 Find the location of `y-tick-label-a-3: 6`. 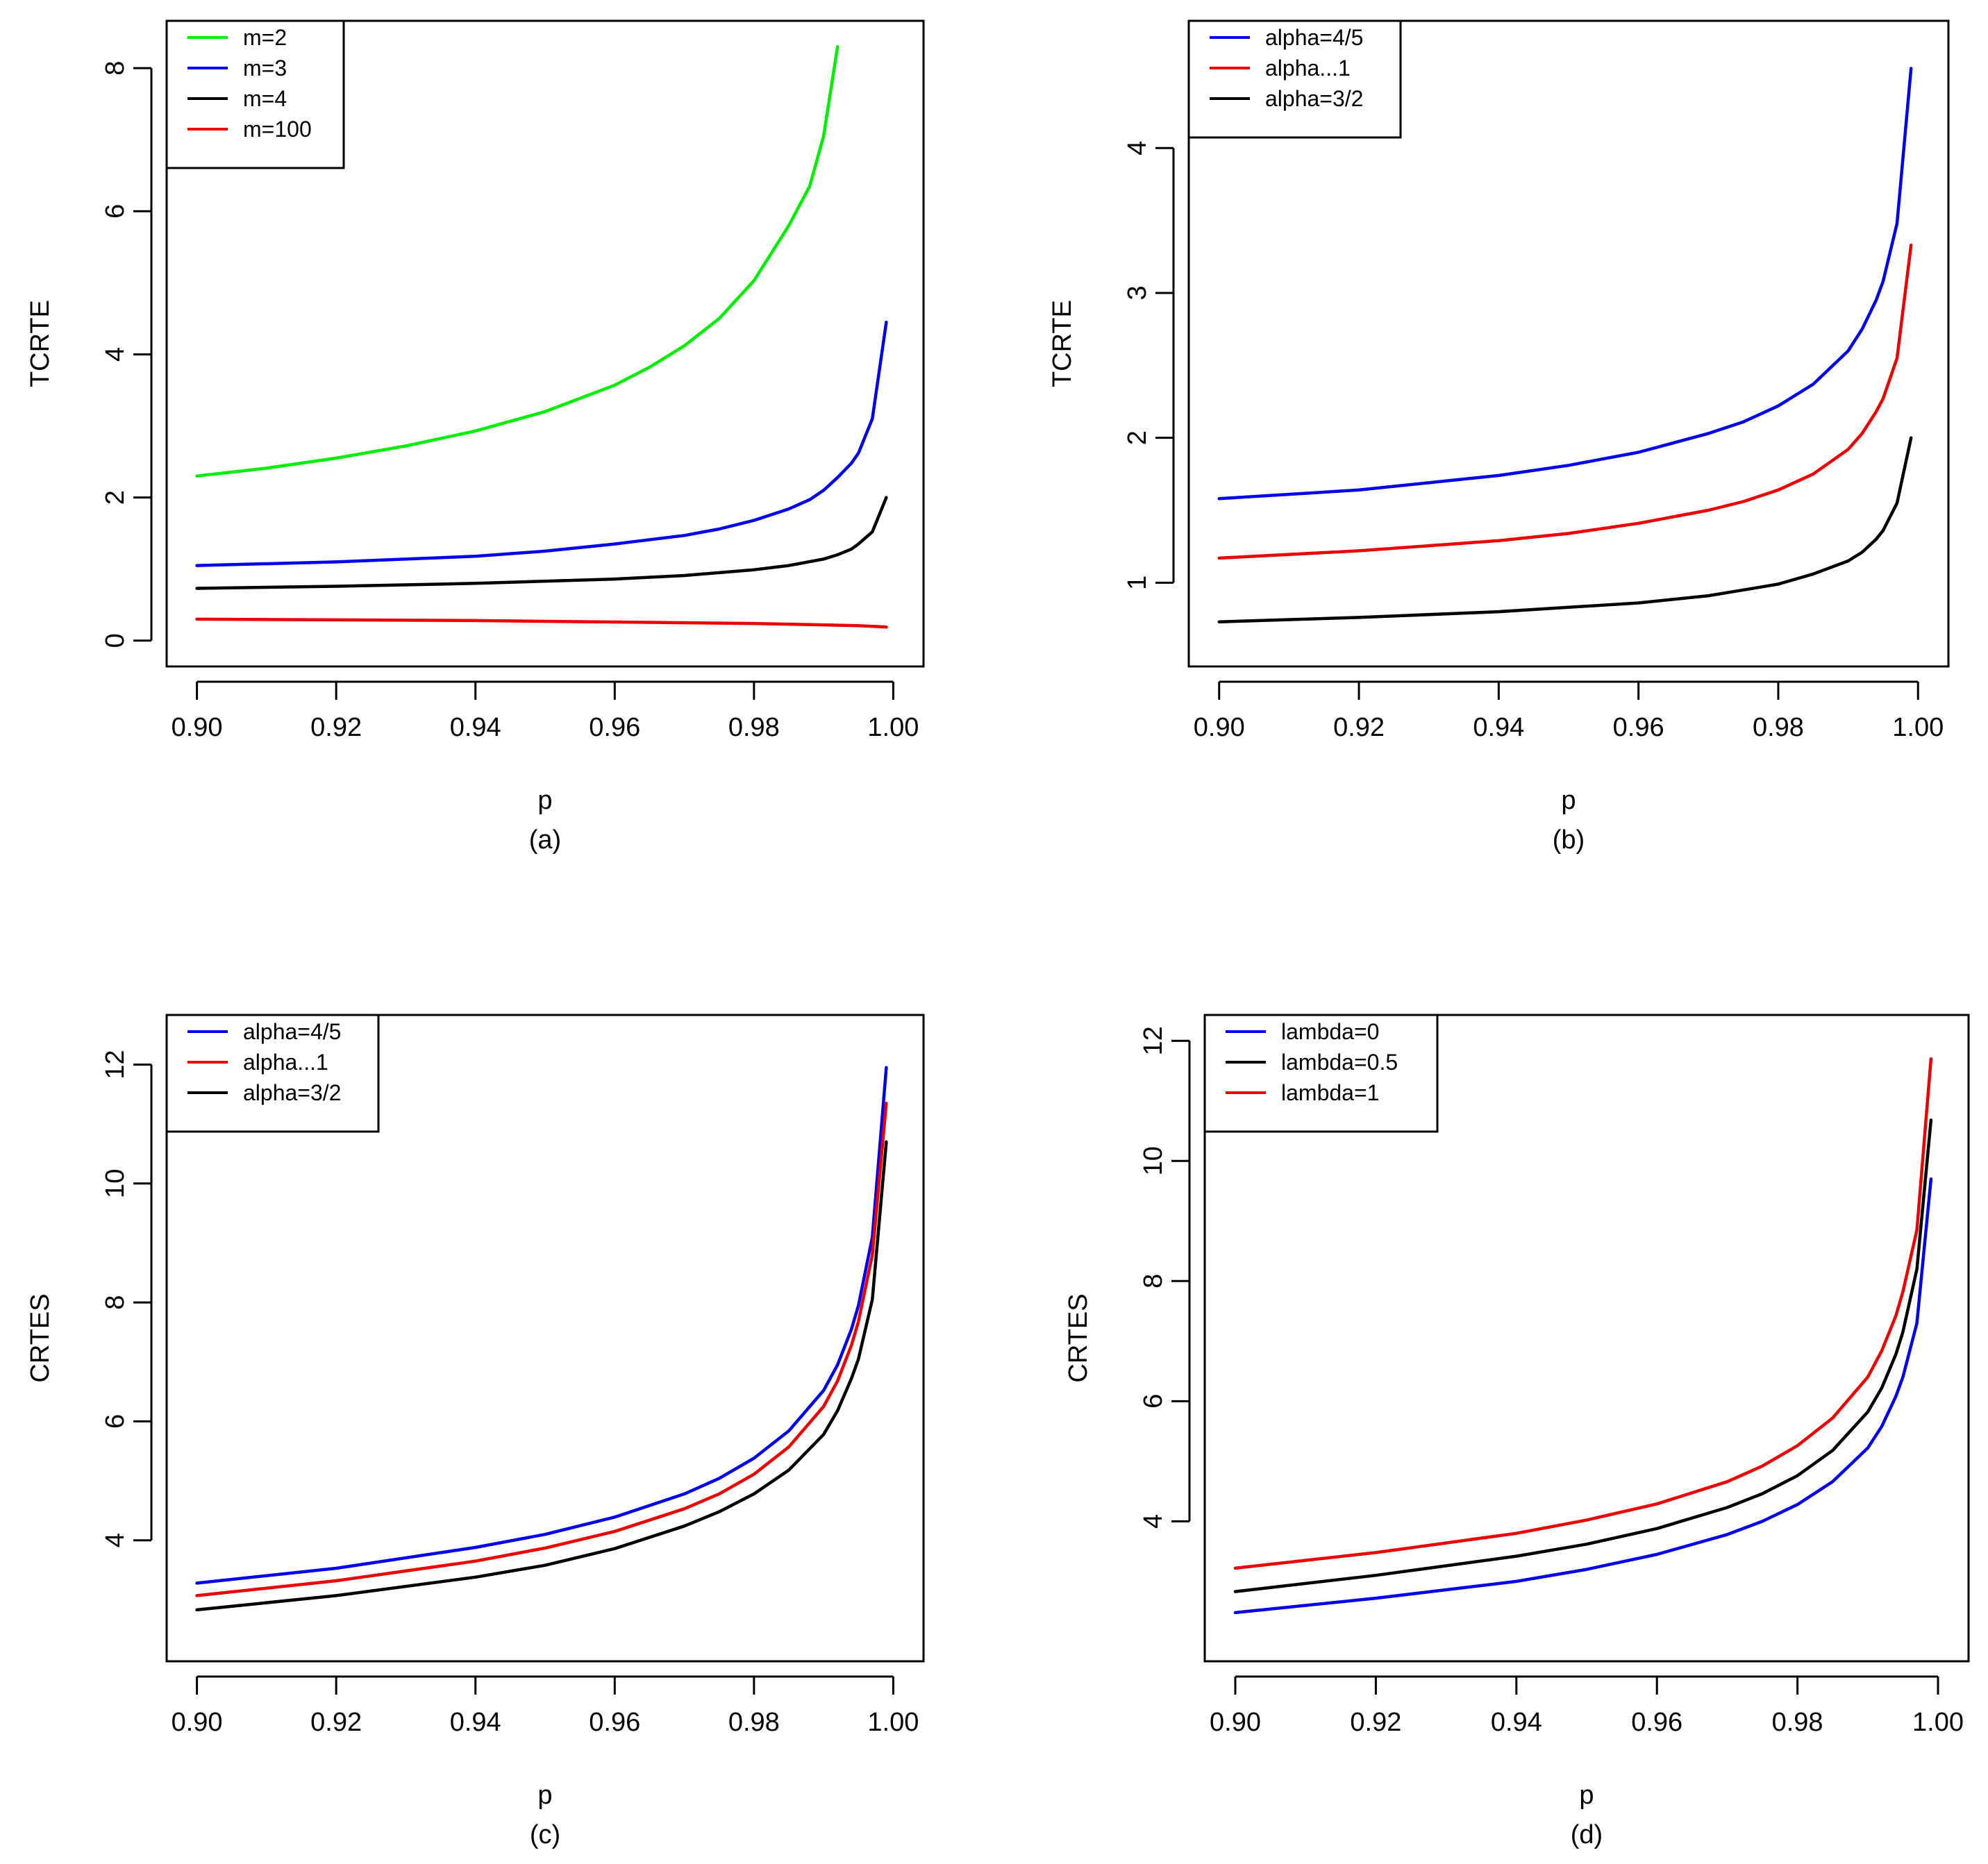

y-tick-label-a-3: 6 is located at coordinates (115, 211).